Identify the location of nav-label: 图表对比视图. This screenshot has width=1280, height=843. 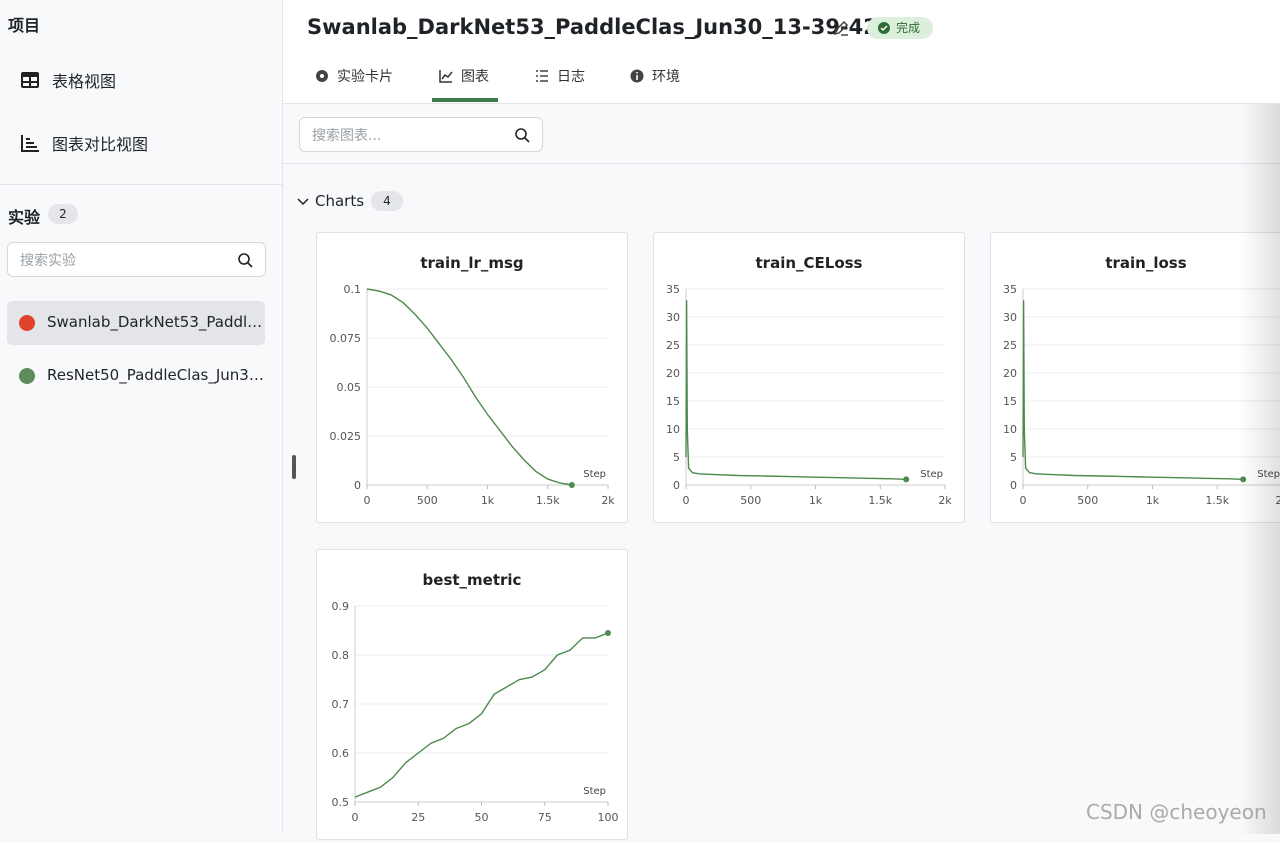
(100, 144).